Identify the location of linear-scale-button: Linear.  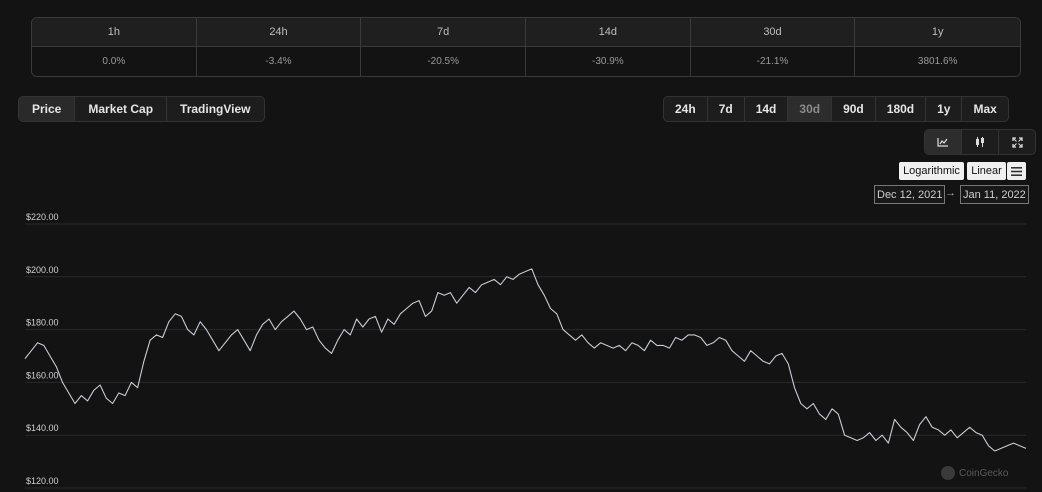
(986, 171).